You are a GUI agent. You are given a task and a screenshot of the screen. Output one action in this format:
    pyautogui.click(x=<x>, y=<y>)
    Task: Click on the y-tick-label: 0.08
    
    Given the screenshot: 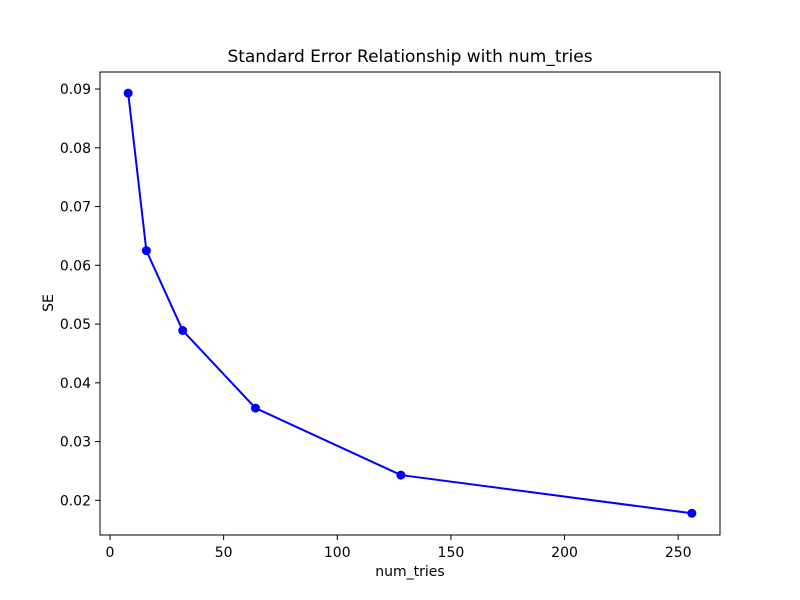 What is the action you would take?
    pyautogui.click(x=75, y=149)
    